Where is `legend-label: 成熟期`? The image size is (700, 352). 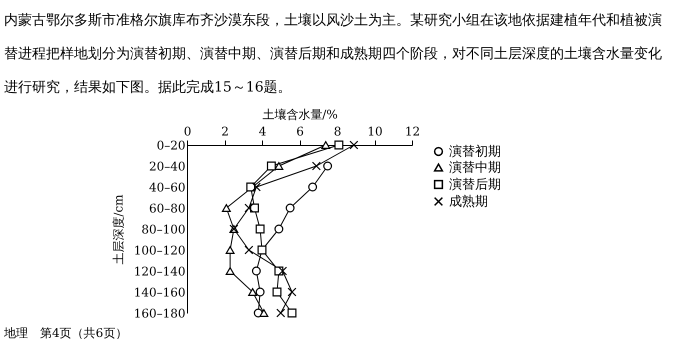
legend-label: 成熟期 is located at coordinates (468, 202).